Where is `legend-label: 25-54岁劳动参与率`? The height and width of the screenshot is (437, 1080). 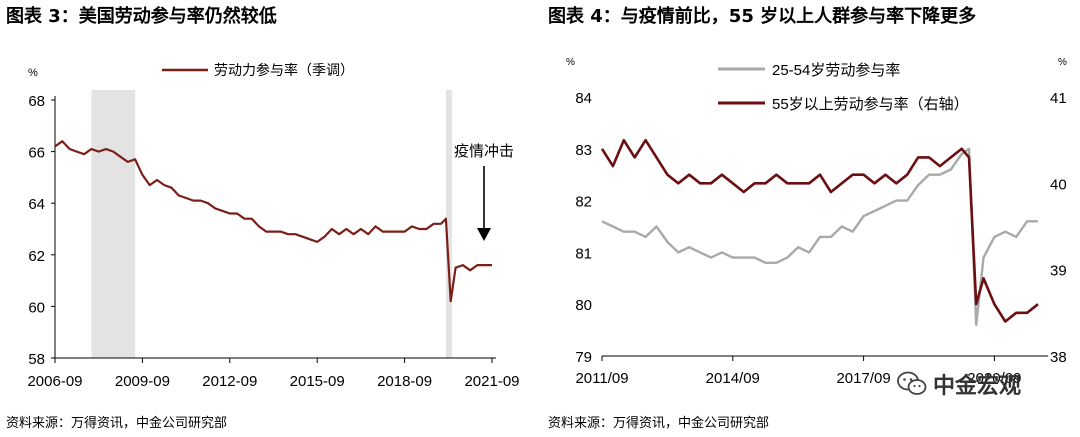 legend-label: 25-54岁劳动参与率 is located at coordinates (836, 70).